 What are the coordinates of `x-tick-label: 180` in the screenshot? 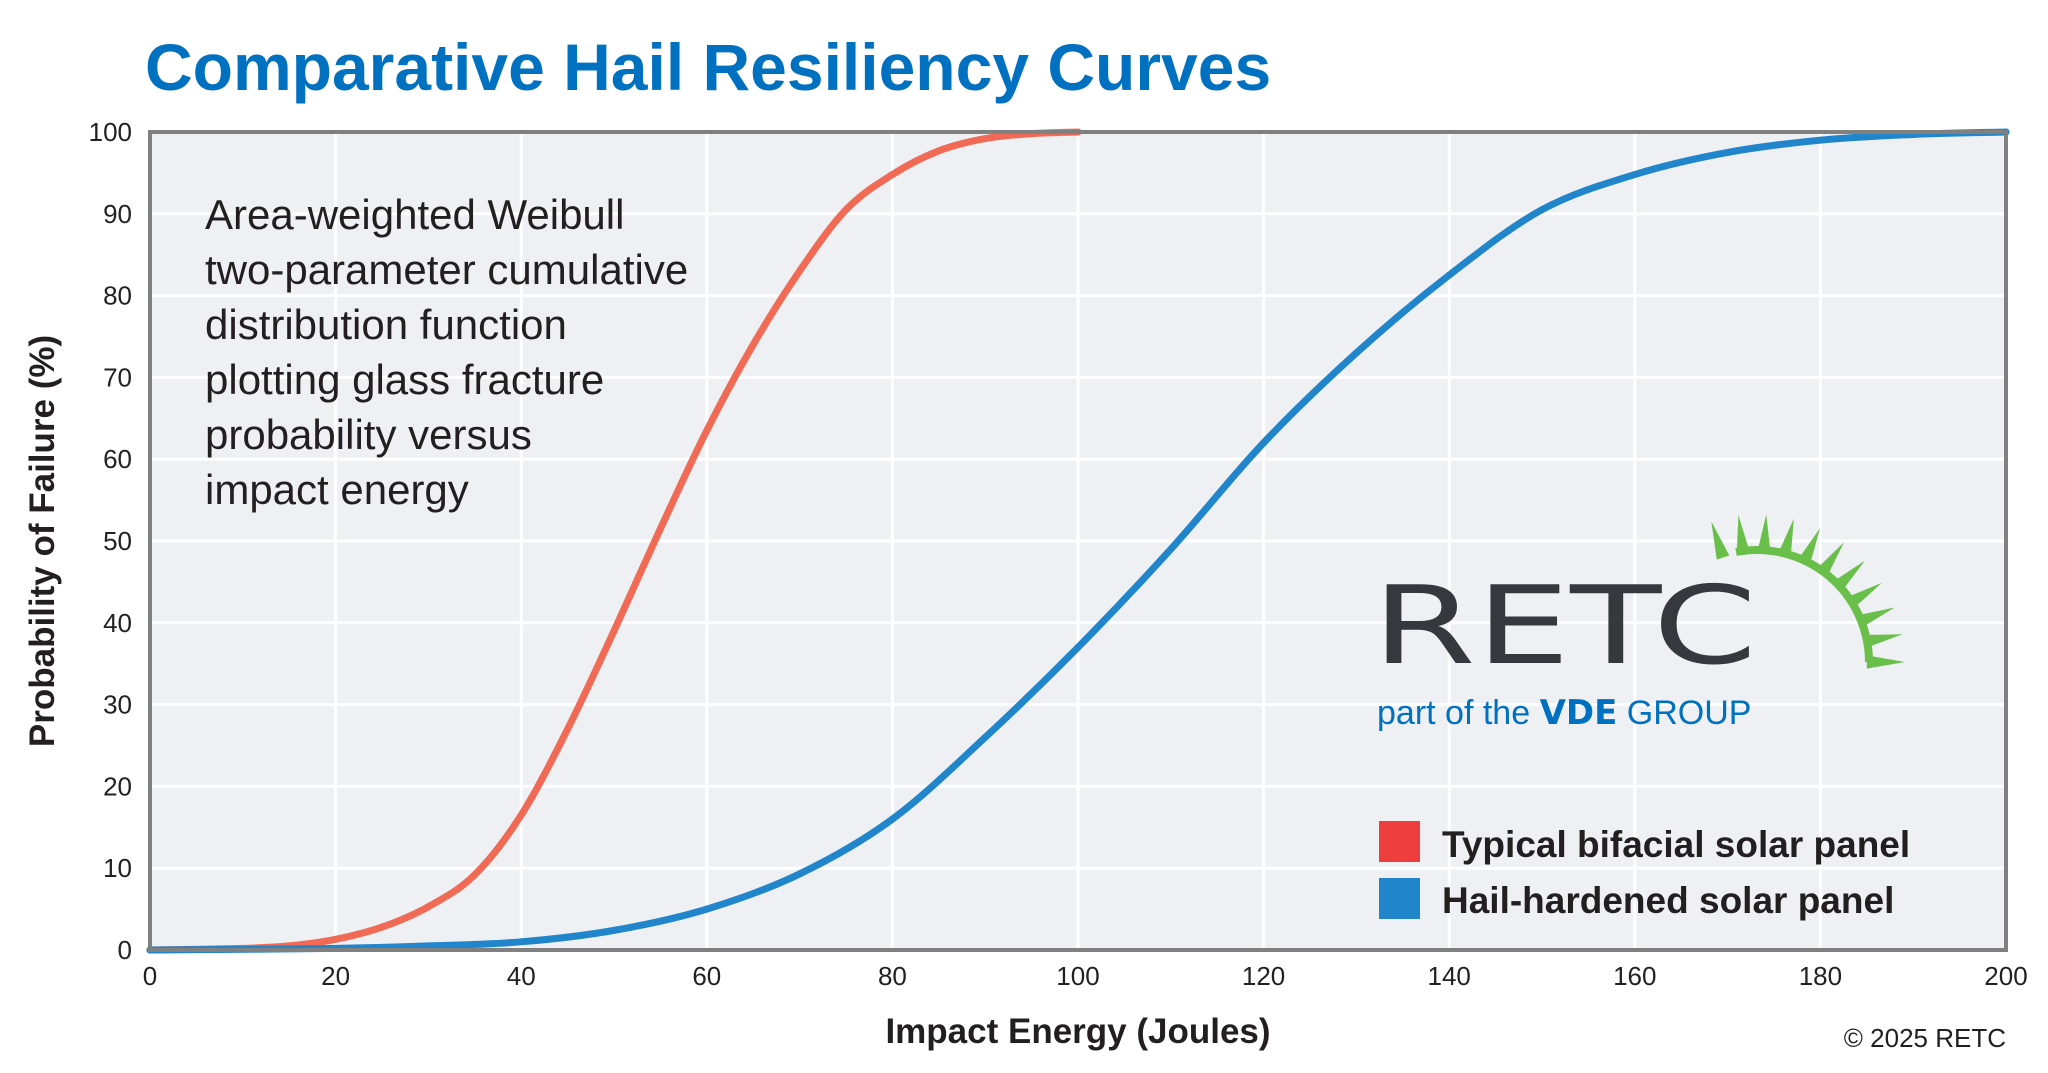 It's located at (1820, 976).